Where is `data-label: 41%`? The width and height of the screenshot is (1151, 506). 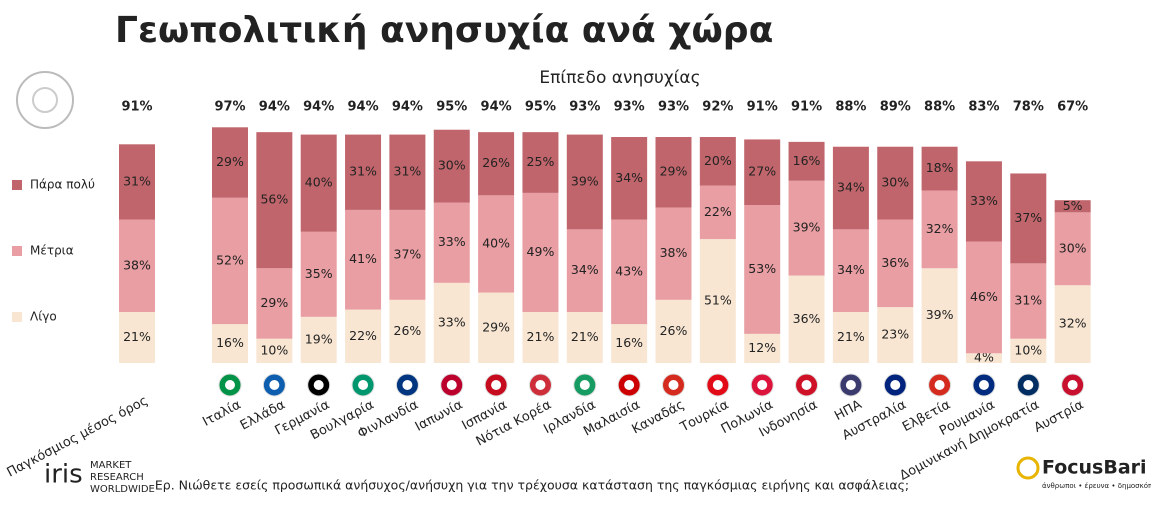
data-label: 41% is located at coordinates (363, 258).